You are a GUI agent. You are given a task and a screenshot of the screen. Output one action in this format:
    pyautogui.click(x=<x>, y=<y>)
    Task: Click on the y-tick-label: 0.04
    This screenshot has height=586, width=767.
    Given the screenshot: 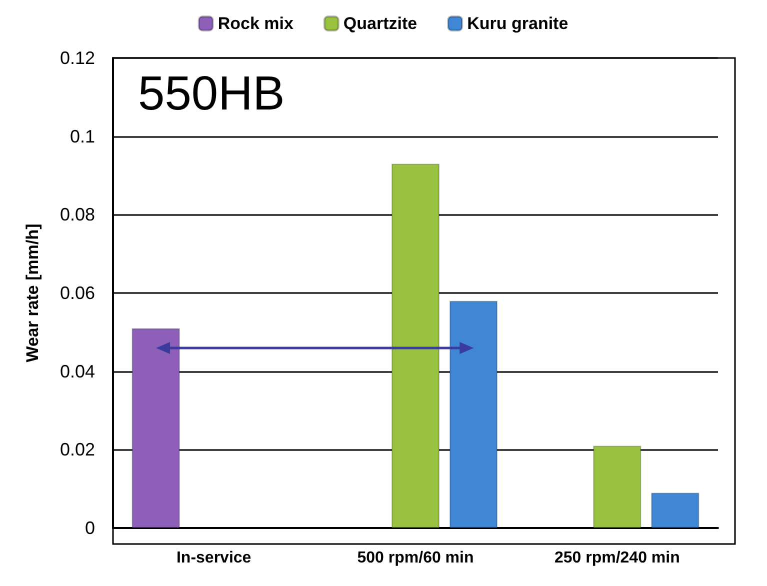 What is the action you would take?
    pyautogui.click(x=77, y=371)
    